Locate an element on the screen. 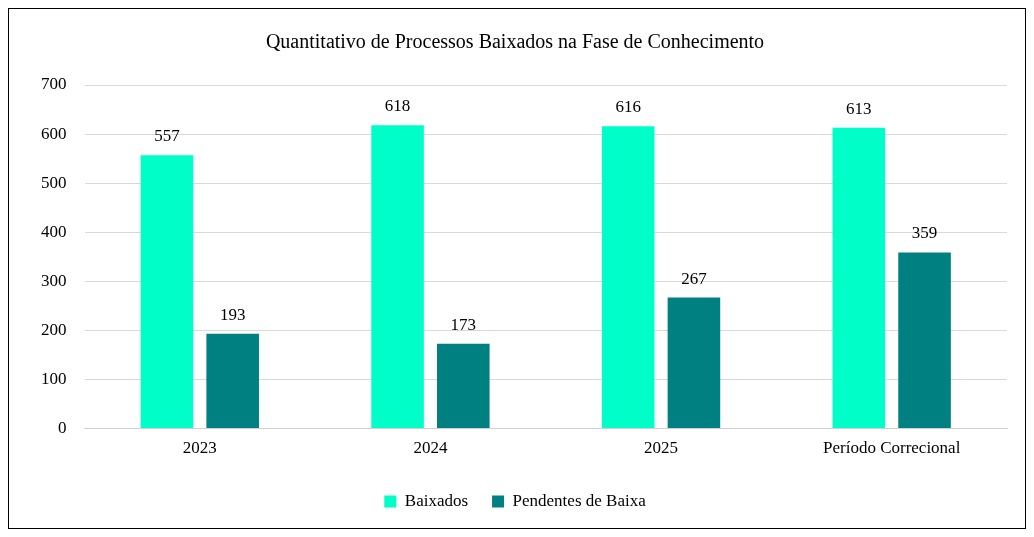  data-label: 618 is located at coordinates (397, 106).